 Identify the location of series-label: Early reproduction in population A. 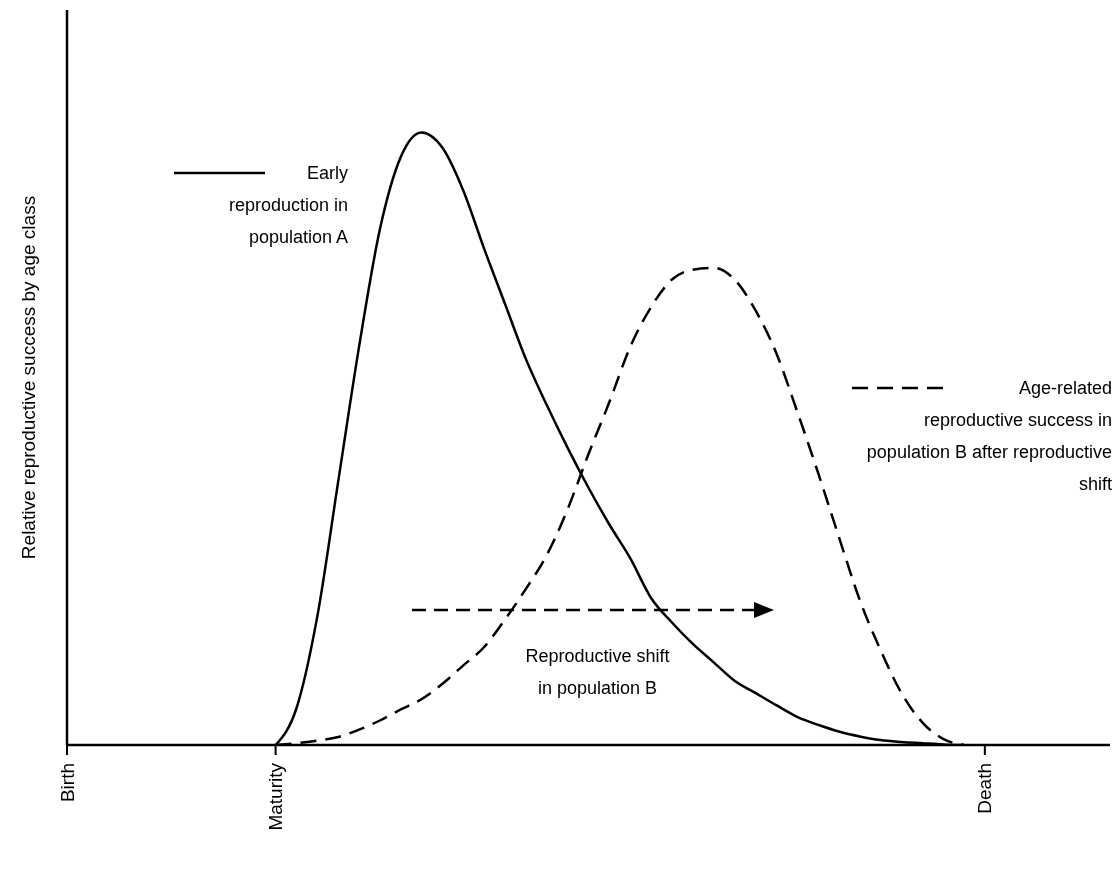
(287, 205).